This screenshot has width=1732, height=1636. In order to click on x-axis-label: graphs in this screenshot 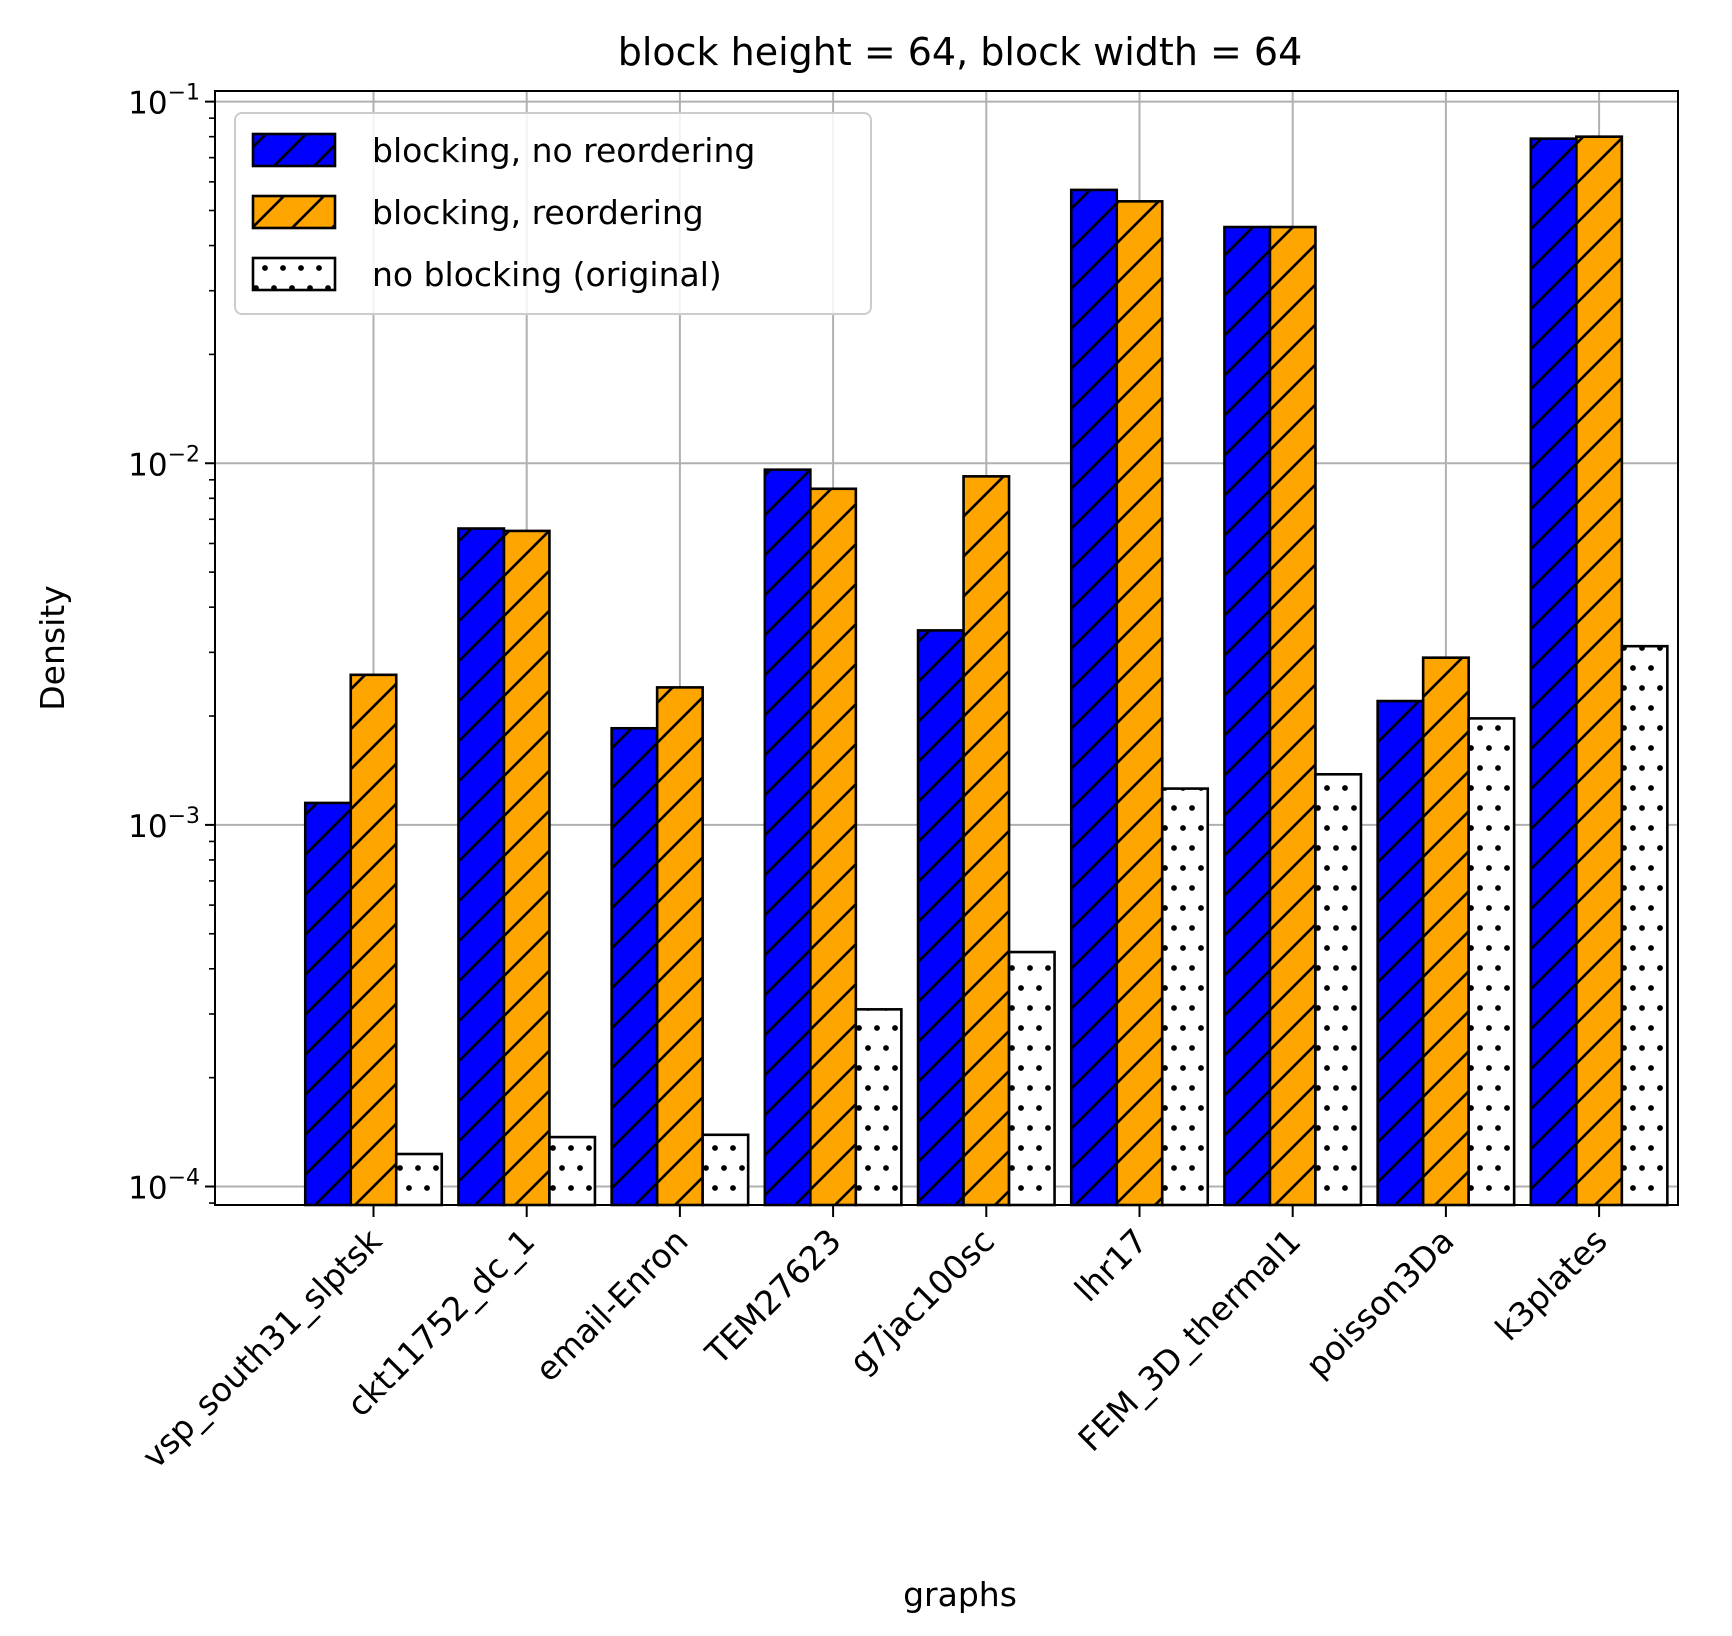, I will do `click(960, 1594)`.